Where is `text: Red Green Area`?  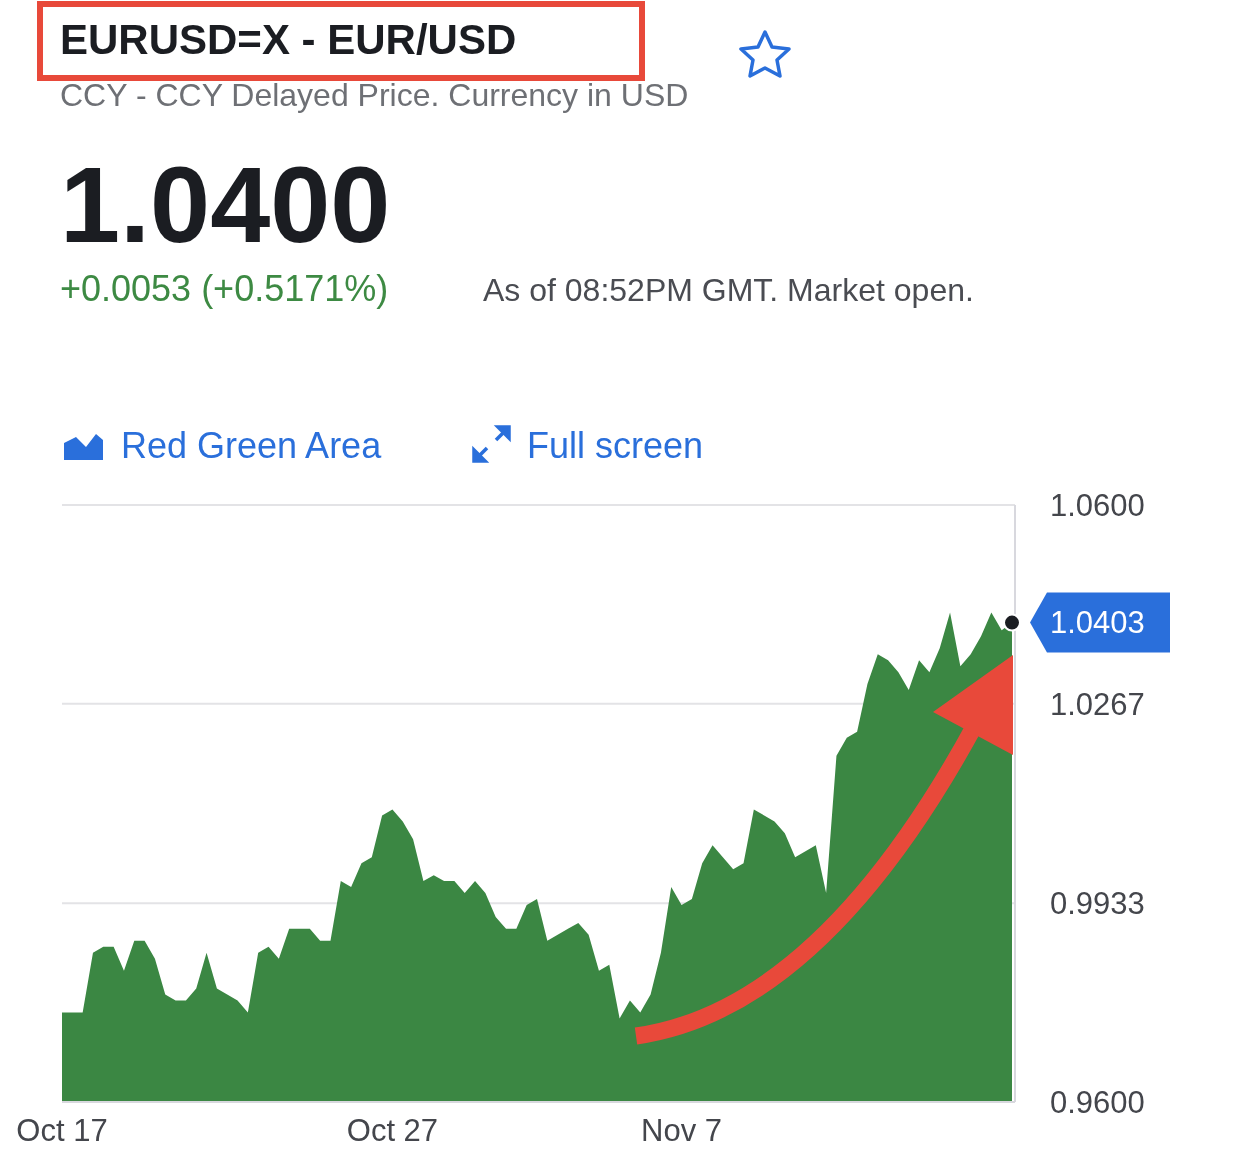 text: Red Green Area is located at coordinates (252, 445).